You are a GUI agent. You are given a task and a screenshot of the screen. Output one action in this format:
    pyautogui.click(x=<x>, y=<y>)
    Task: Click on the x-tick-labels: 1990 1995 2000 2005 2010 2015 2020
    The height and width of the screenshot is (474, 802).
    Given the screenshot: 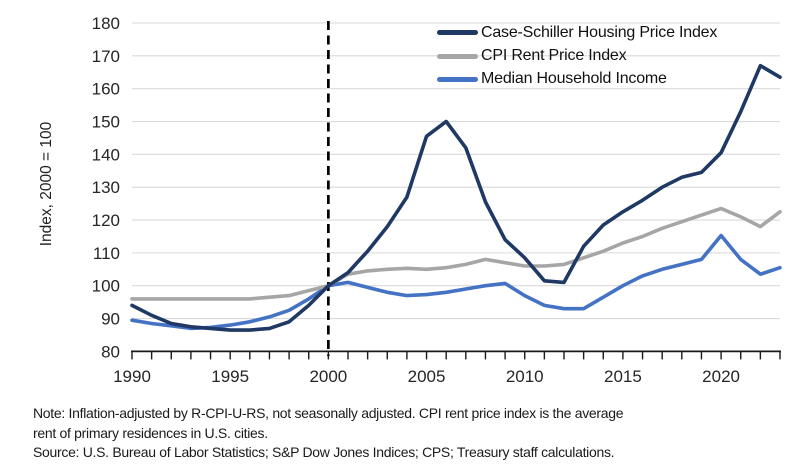 What is the action you would take?
    pyautogui.click(x=426, y=376)
    